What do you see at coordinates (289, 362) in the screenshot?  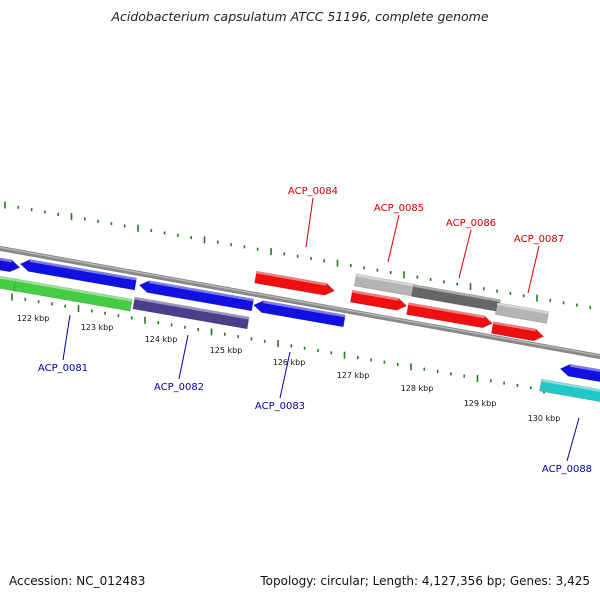 I see `tick-label: 126 kbp` at bounding box center [289, 362].